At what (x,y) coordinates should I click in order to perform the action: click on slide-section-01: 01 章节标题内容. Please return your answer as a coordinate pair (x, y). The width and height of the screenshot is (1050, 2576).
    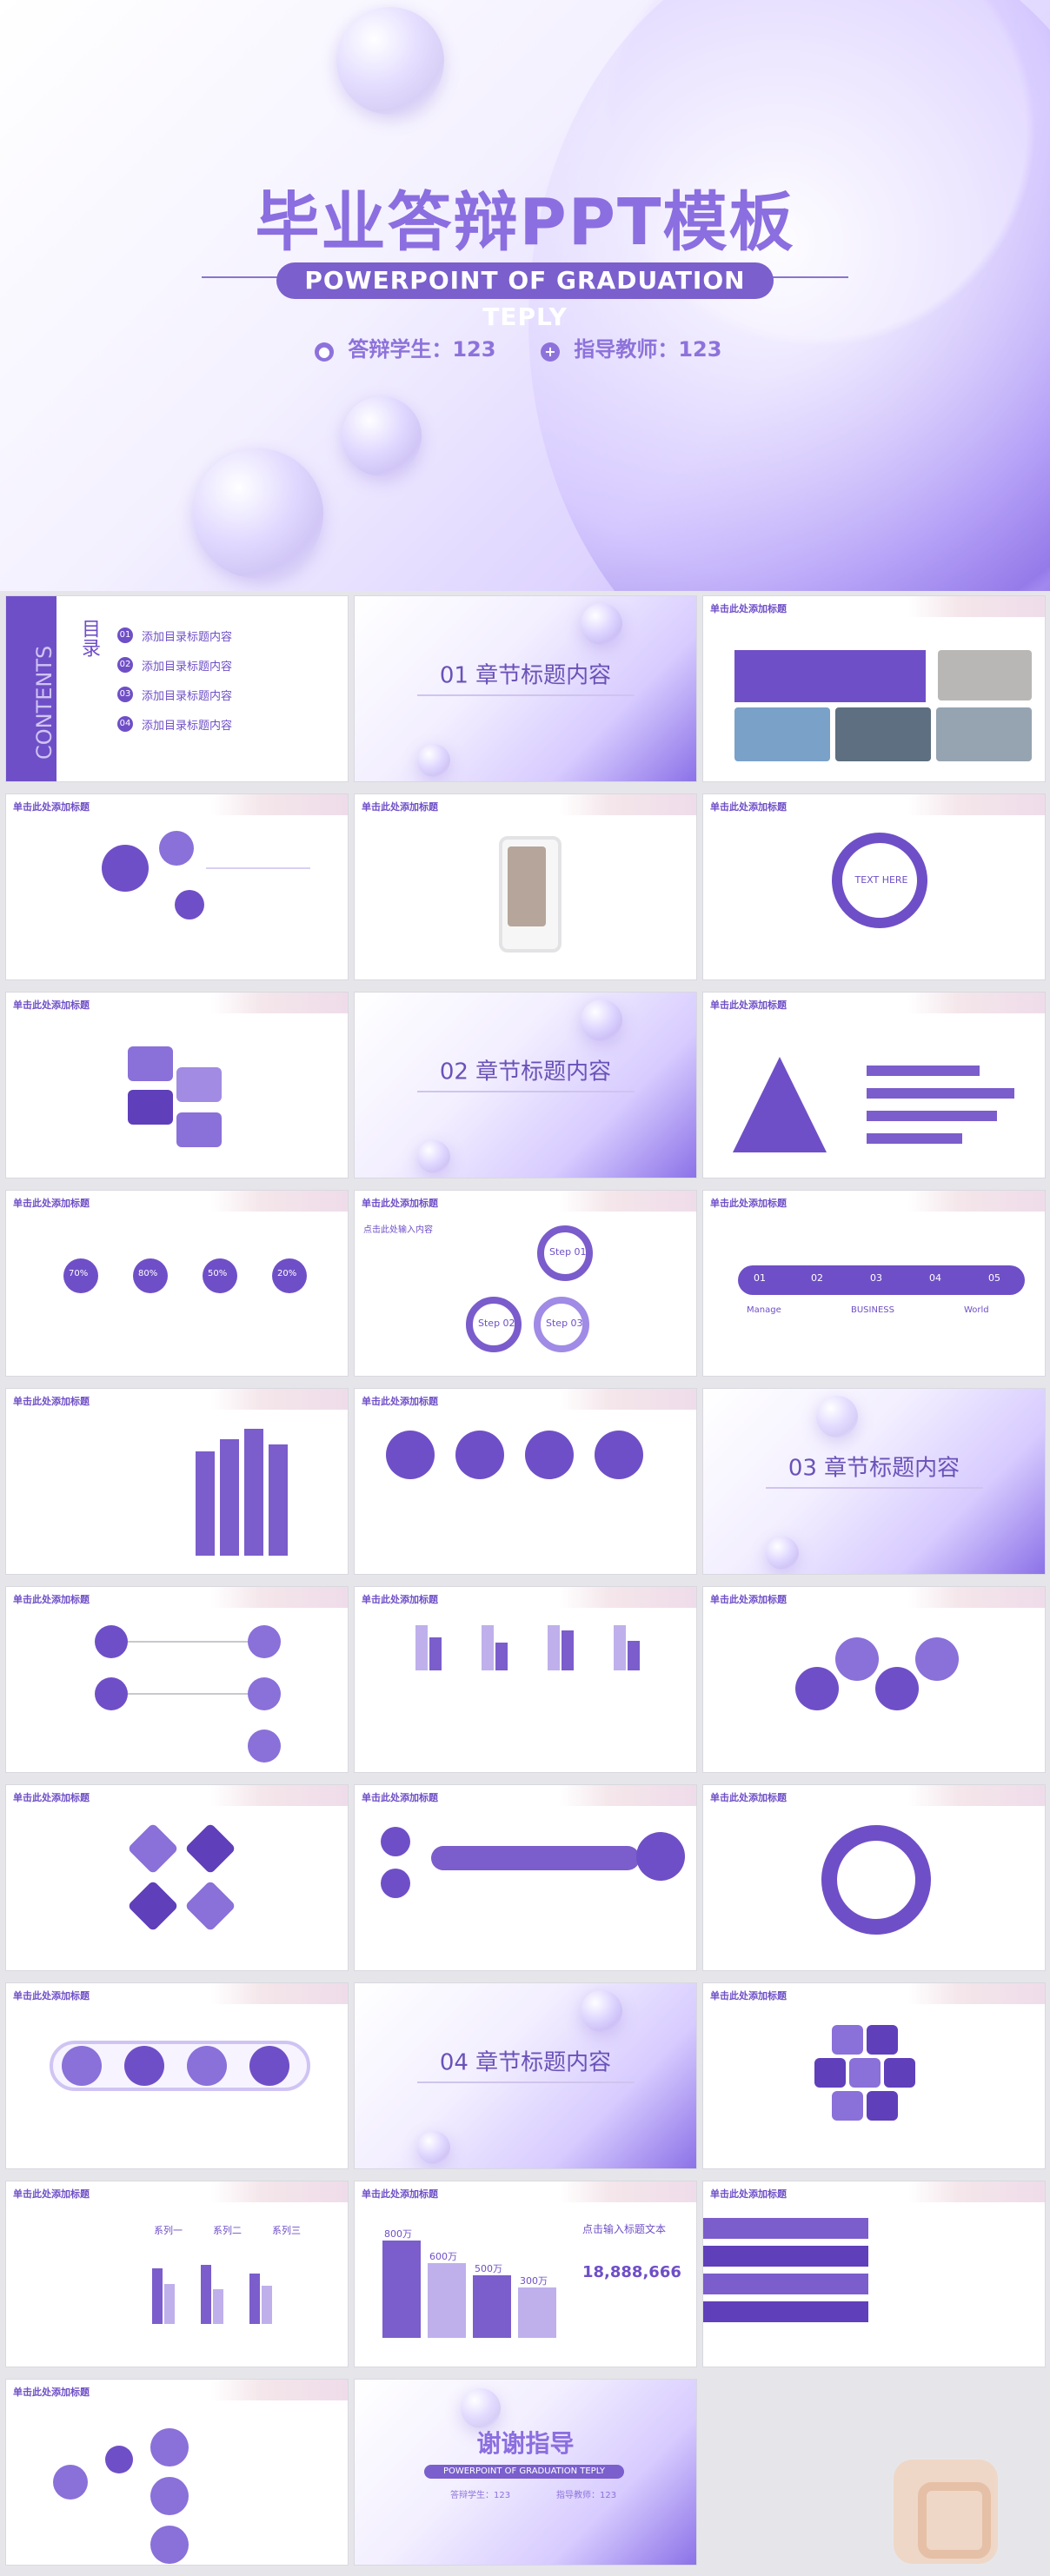
    Looking at the image, I should click on (525, 688).